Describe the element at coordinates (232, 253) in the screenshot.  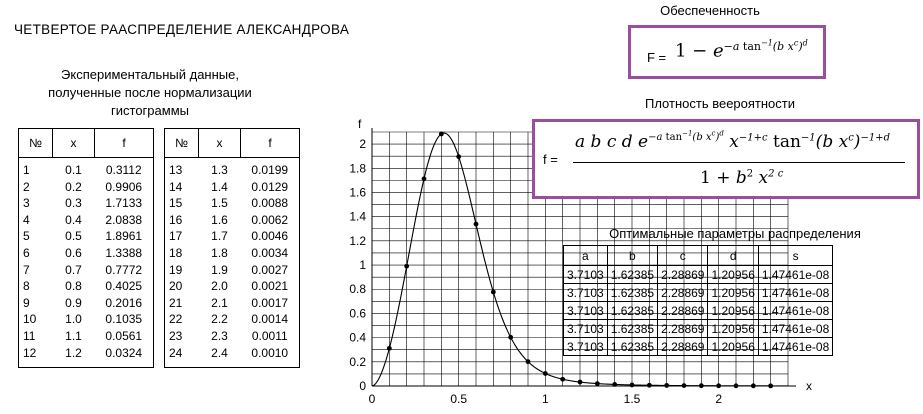
I see `table-row: 18 1.8 0.0034` at that location.